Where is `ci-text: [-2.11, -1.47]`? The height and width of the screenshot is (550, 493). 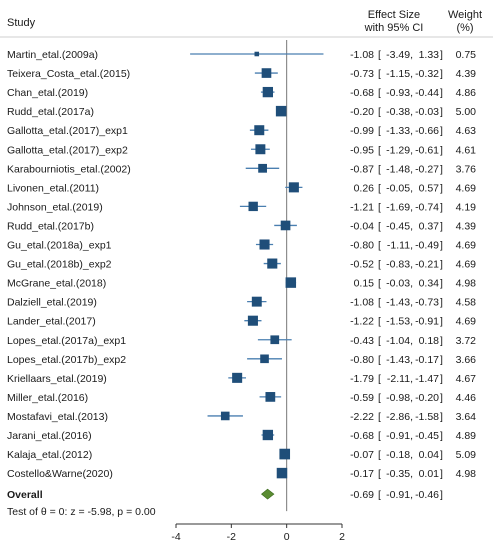
ci-text: [-2.11, -1.47] is located at coordinates (410, 379).